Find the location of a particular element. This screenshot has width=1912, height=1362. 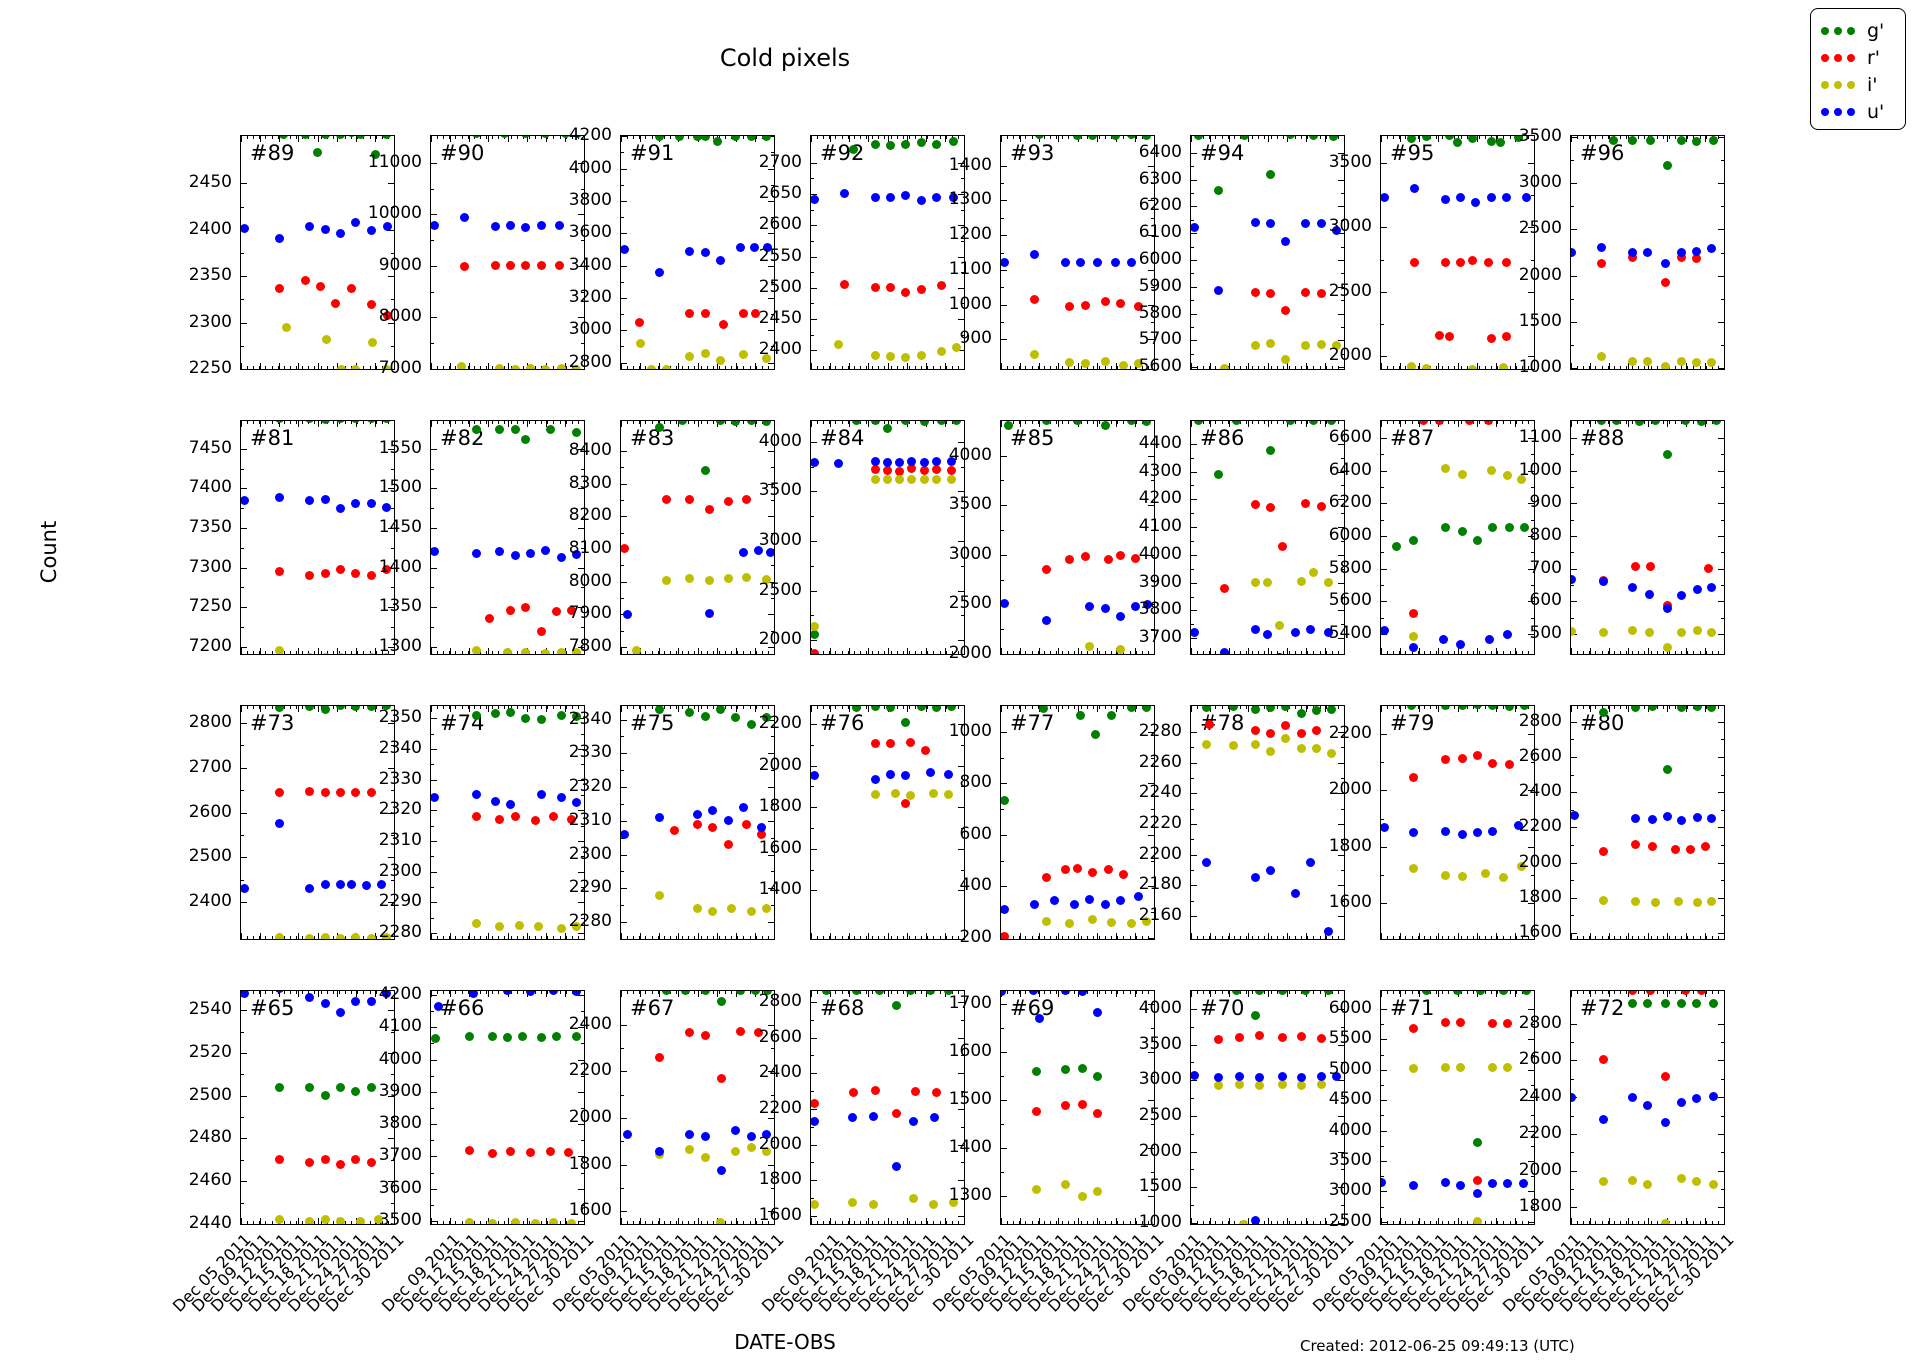

y-tick-label: 3200 is located at coordinates (590, 297).